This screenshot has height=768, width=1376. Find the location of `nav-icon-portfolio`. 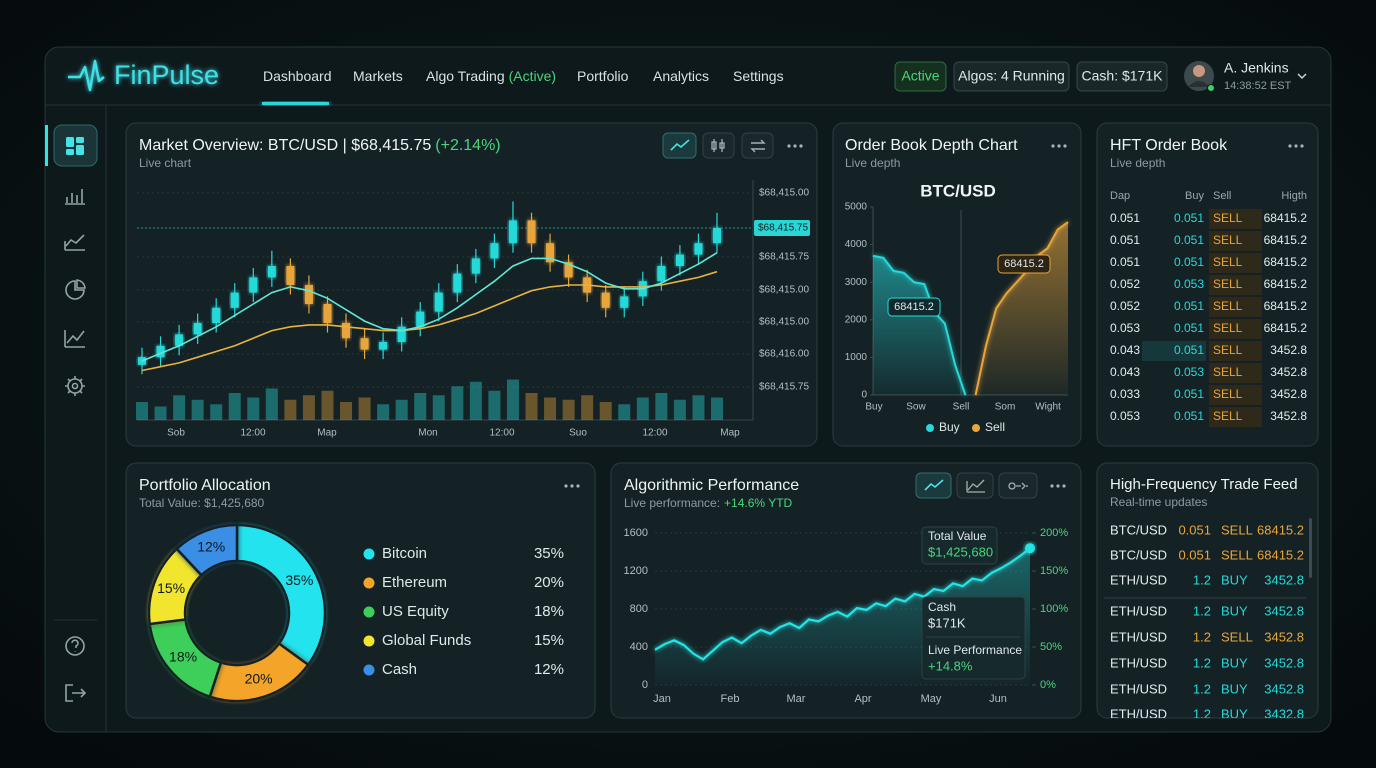

nav-icon-portfolio is located at coordinates (75, 289).